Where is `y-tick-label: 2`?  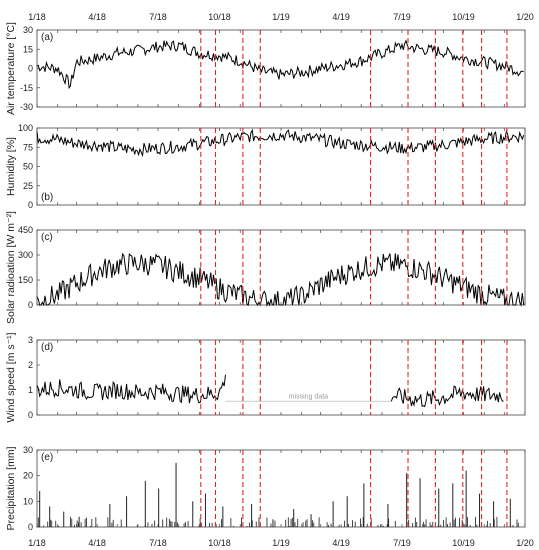 y-tick-label: 2 is located at coordinates (30, 365).